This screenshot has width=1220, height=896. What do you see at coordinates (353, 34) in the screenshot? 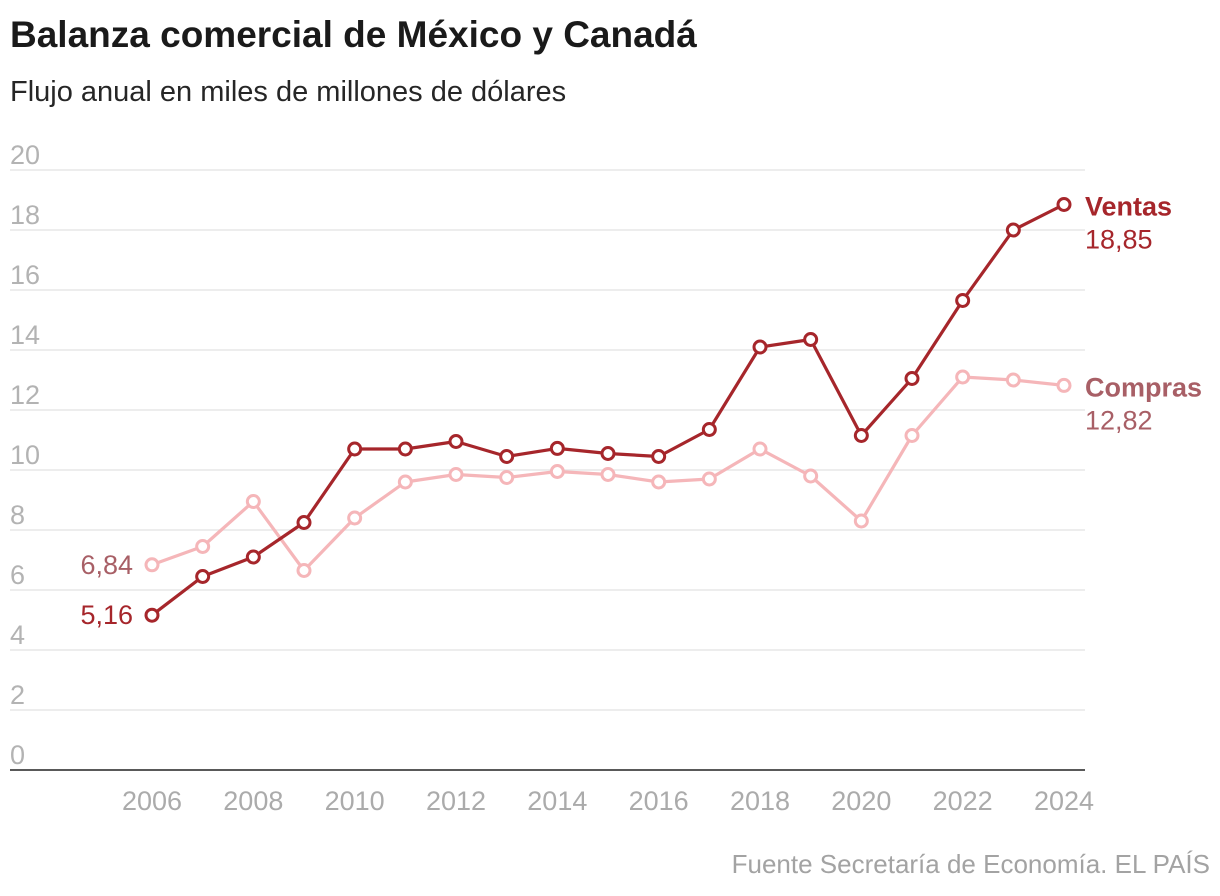
I see `chart-title: Balanza comercial de México y Canadá` at bounding box center [353, 34].